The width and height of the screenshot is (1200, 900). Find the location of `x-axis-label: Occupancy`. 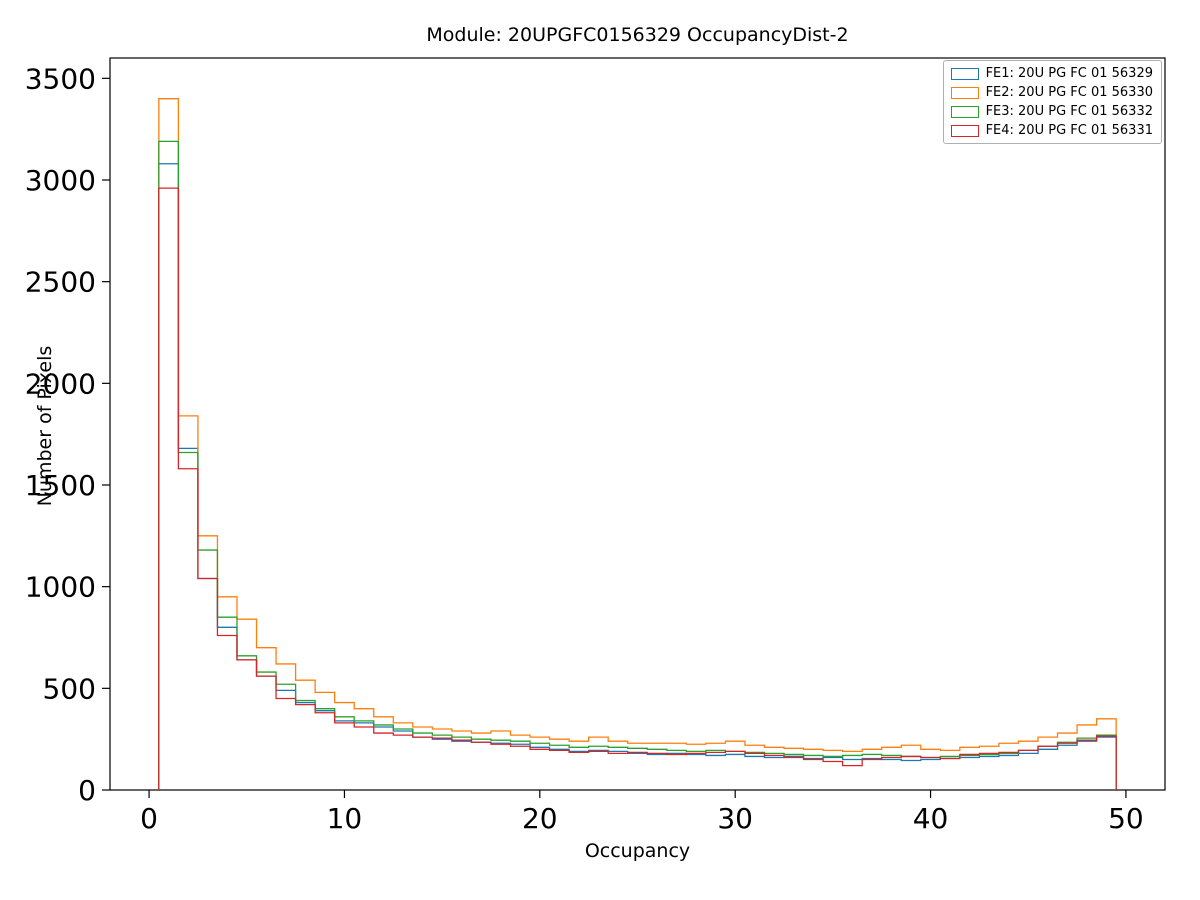

x-axis-label: Occupancy is located at coordinates (637, 851).